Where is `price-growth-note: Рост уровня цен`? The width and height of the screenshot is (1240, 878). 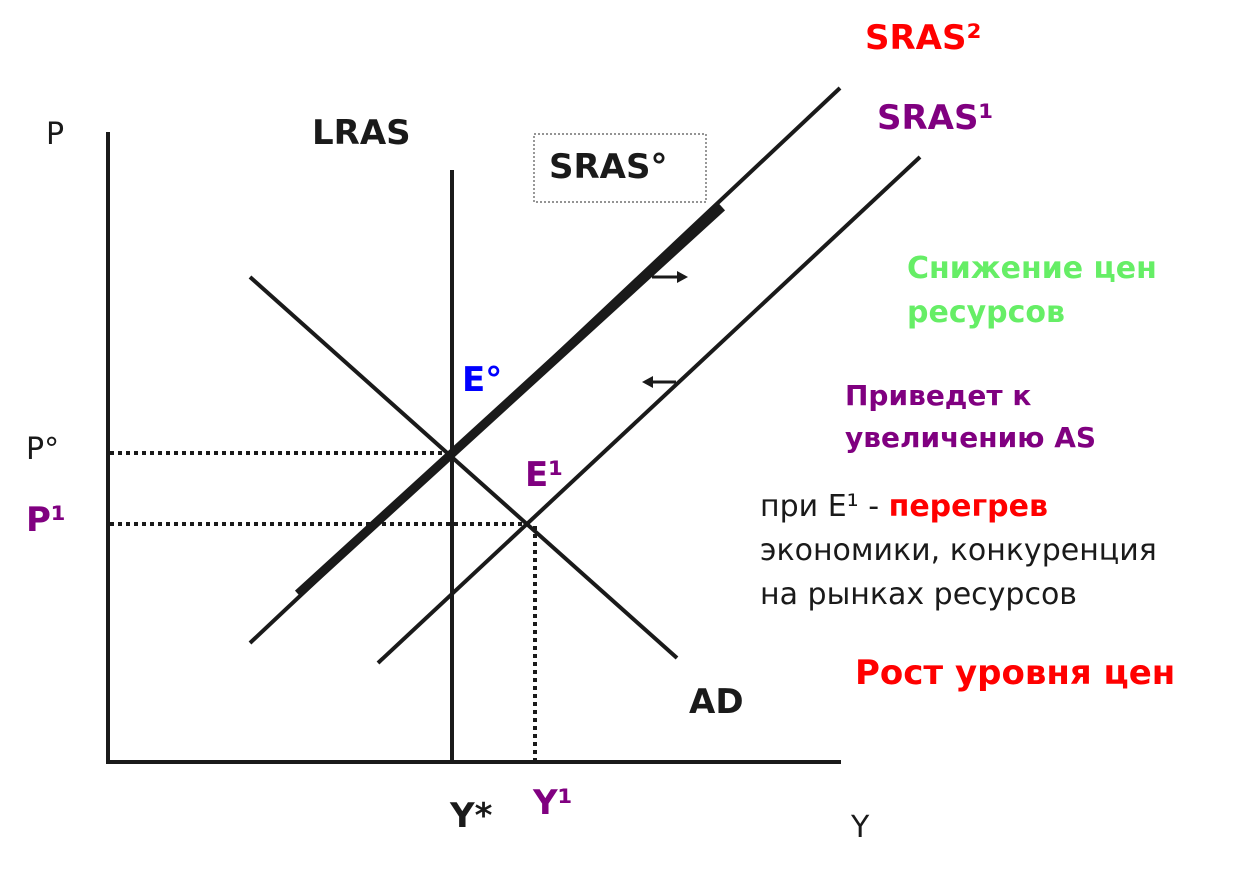 price-growth-note: Рост уровня цен is located at coordinates (1015, 673).